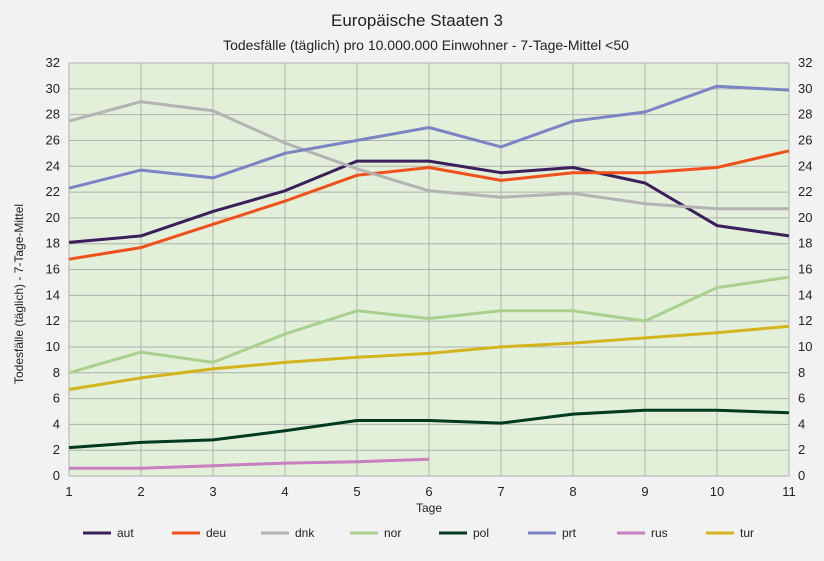  What do you see at coordinates (56, 449) in the screenshot?
I see `y-tick-label: 2` at bounding box center [56, 449].